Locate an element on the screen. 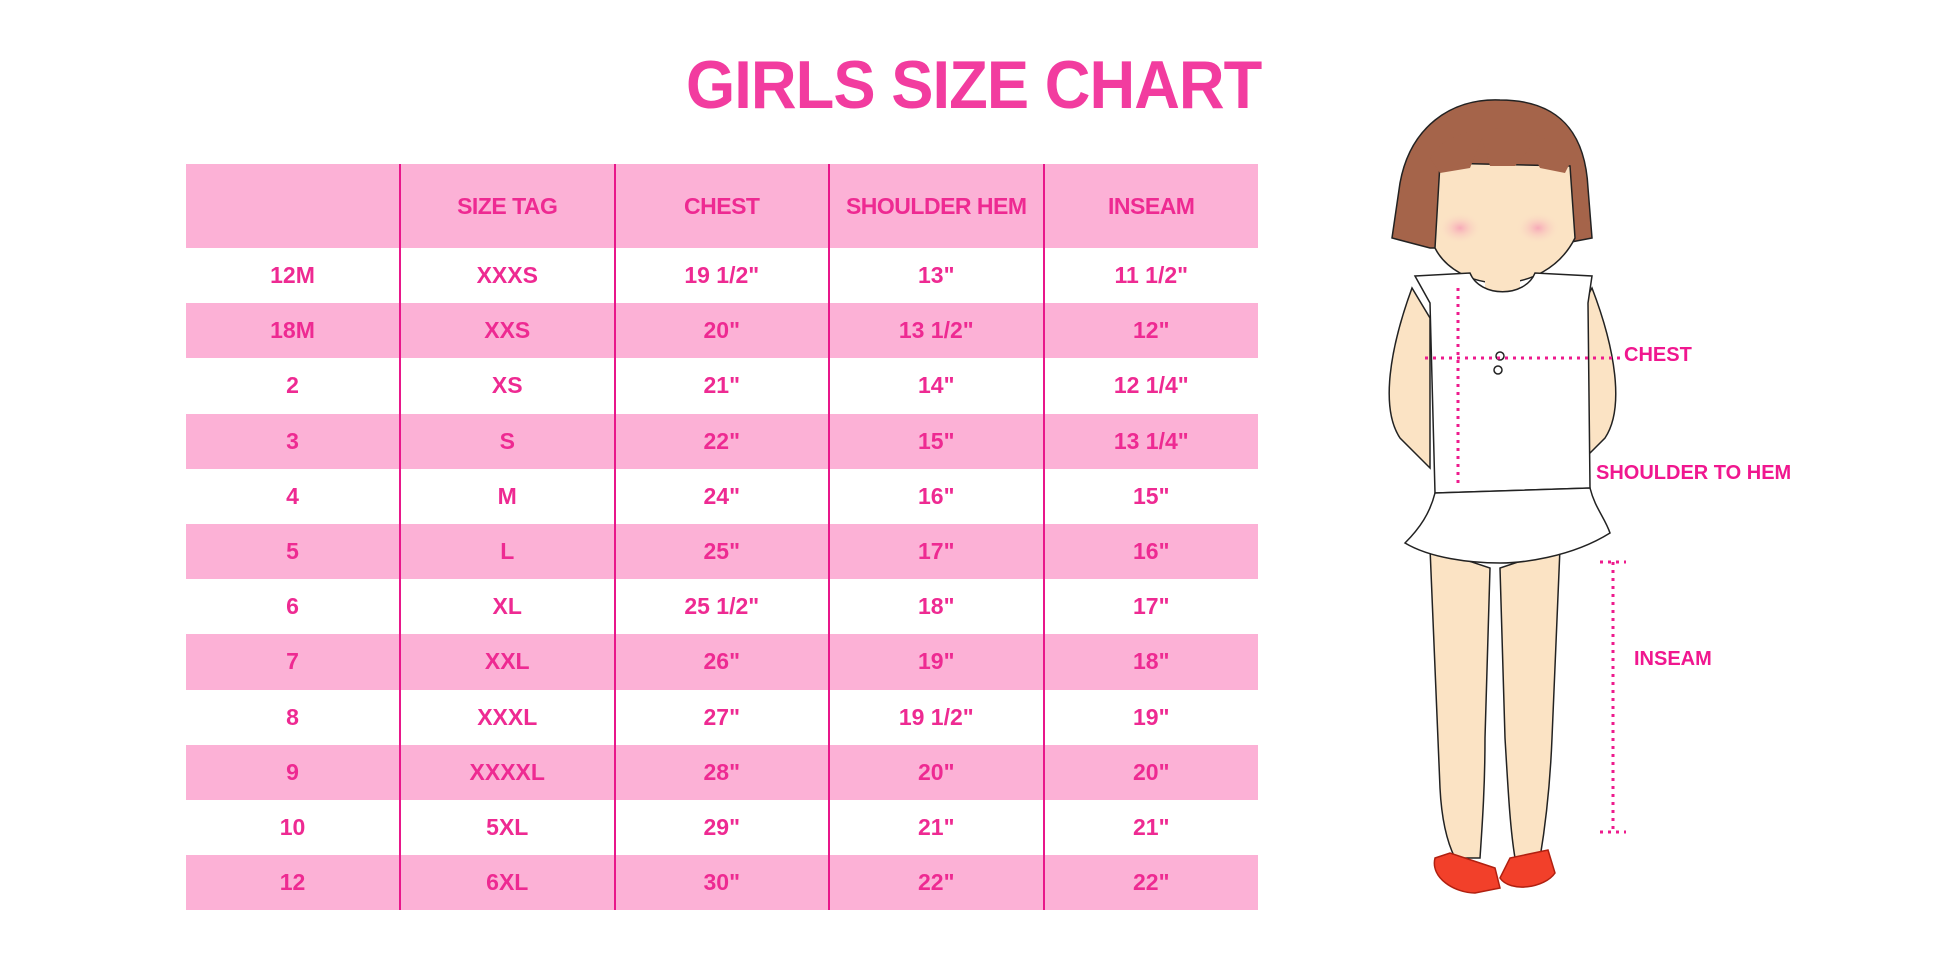 Image resolution: width=1946 pixels, height=973 pixels. table-row: 2 XS 21" 14" 12 1/4" is located at coordinates (722, 386).